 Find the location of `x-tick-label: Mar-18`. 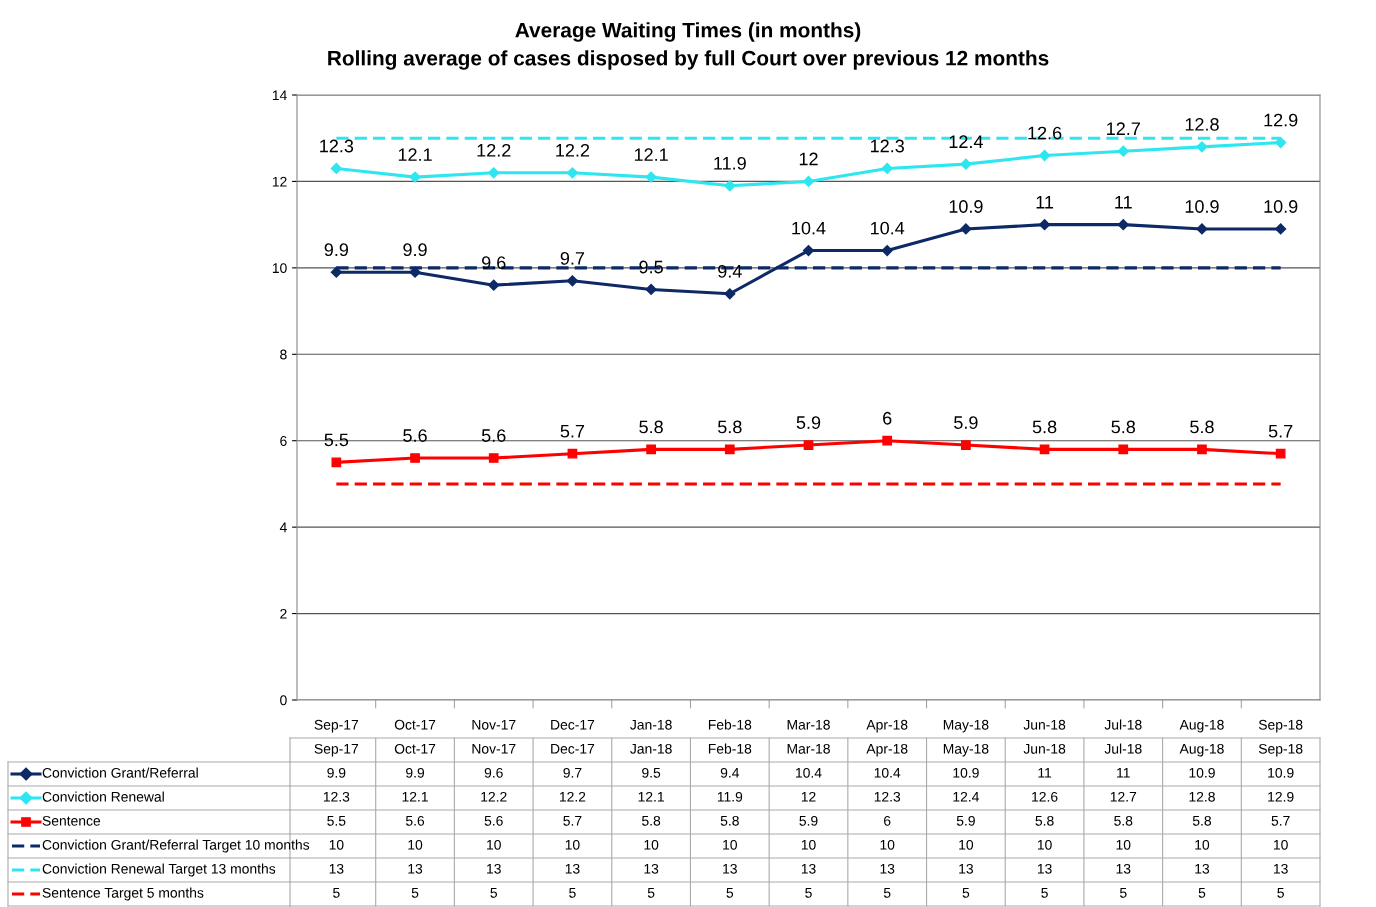

x-tick-label: Mar-18 is located at coordinates (808, 724).